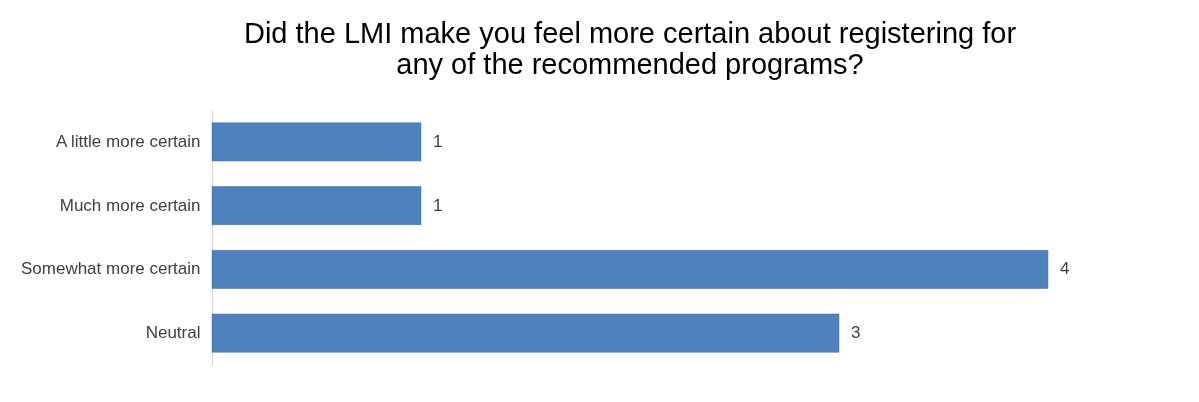  Describe the element at coordinates (128, 141) in the screenshot. I see `y-tick-label: A little more certain` at that location.